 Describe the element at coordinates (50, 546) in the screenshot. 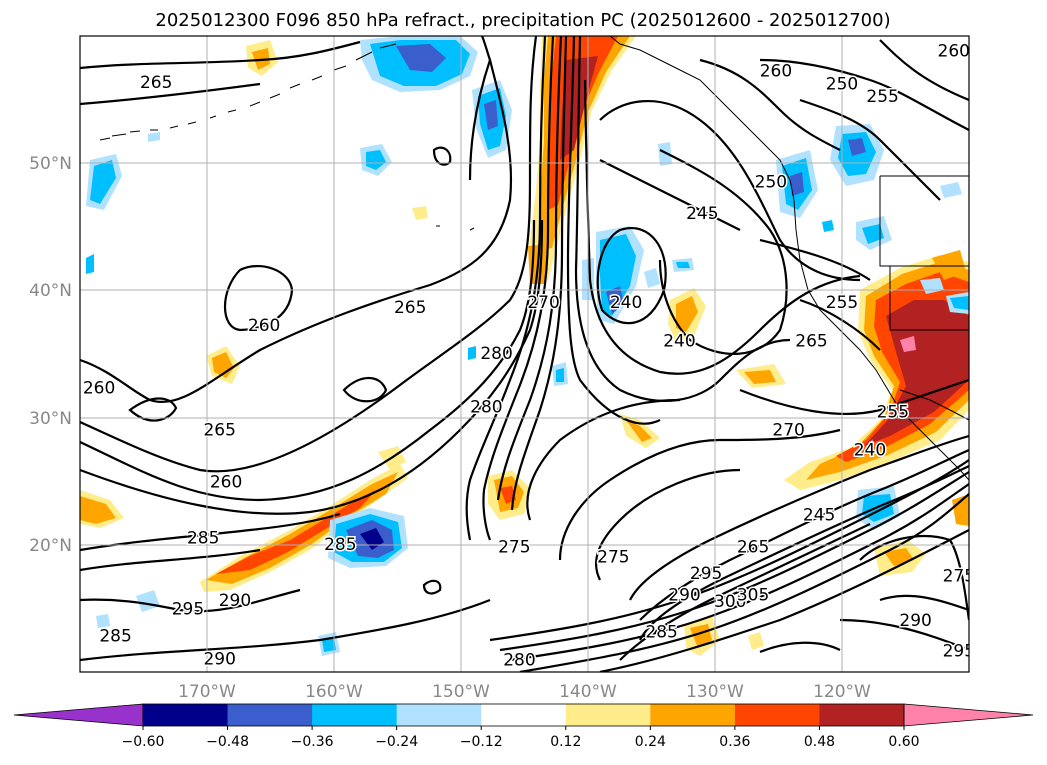

I see `lat-tick-label: 20°N` at that location.